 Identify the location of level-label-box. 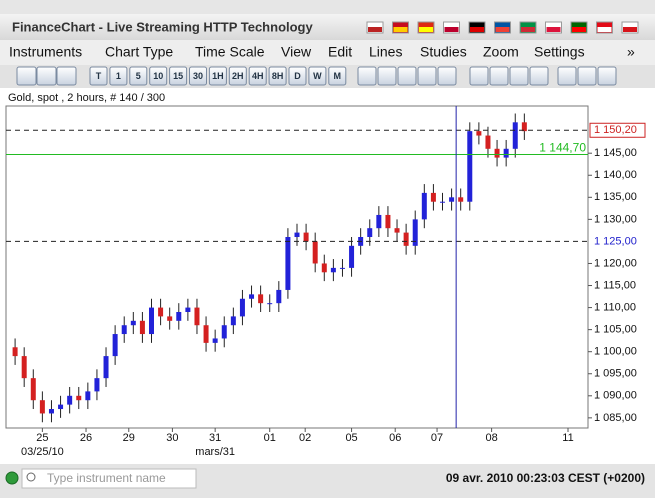
(617, 130).